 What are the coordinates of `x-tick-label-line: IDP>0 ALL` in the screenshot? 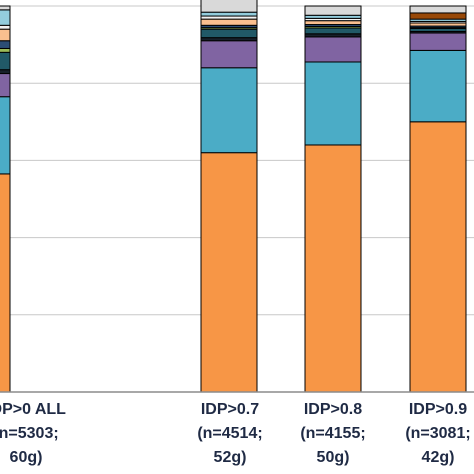 It's located at (33, 409).